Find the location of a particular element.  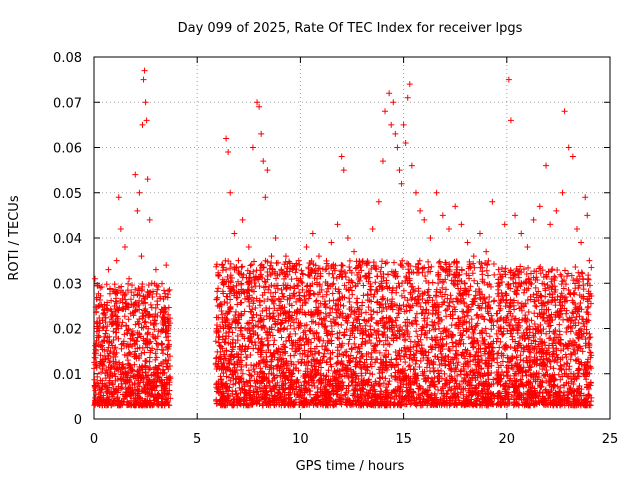

y-tick-label: 0.07 is located at coordinates (67, 103).